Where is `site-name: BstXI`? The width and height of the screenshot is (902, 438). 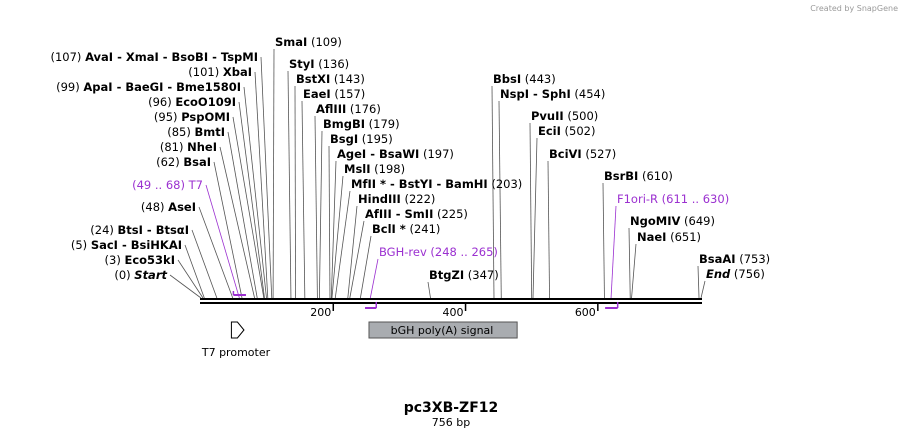
site-name: BstXI is located at coordinates (313, 79).